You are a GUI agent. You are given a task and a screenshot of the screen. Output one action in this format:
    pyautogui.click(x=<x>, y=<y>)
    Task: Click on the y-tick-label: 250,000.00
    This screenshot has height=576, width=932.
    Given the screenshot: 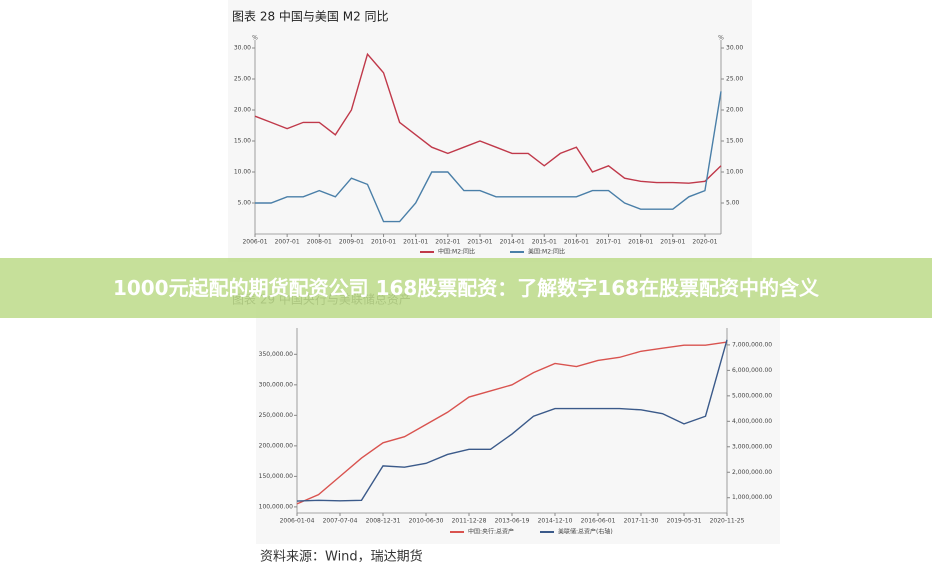 What is the action you would take?
    pyautogui.click(x=276, y=415)
    